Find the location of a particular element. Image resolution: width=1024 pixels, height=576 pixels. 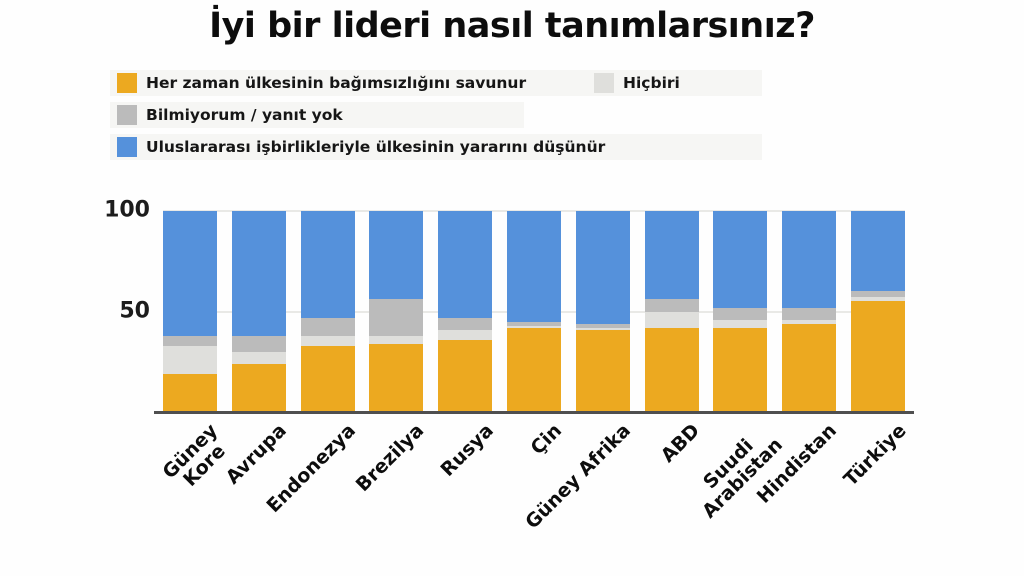

bar-güney-afrika is located at coordinates (602, 311).